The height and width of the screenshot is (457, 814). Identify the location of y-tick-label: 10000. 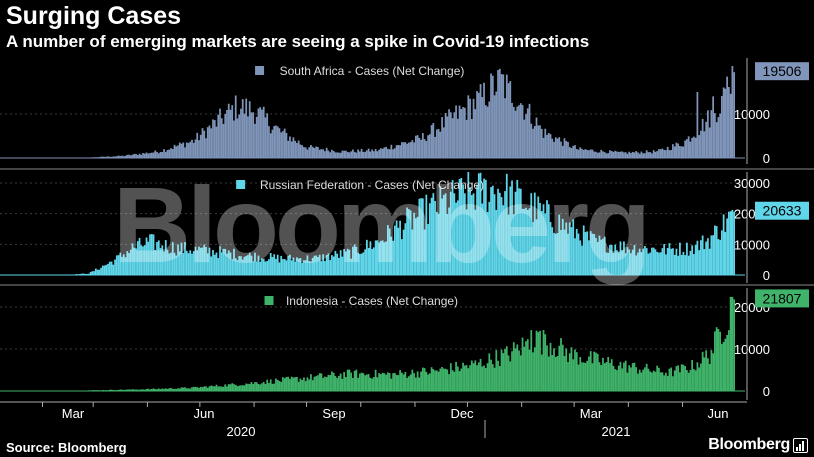
(752, 349).